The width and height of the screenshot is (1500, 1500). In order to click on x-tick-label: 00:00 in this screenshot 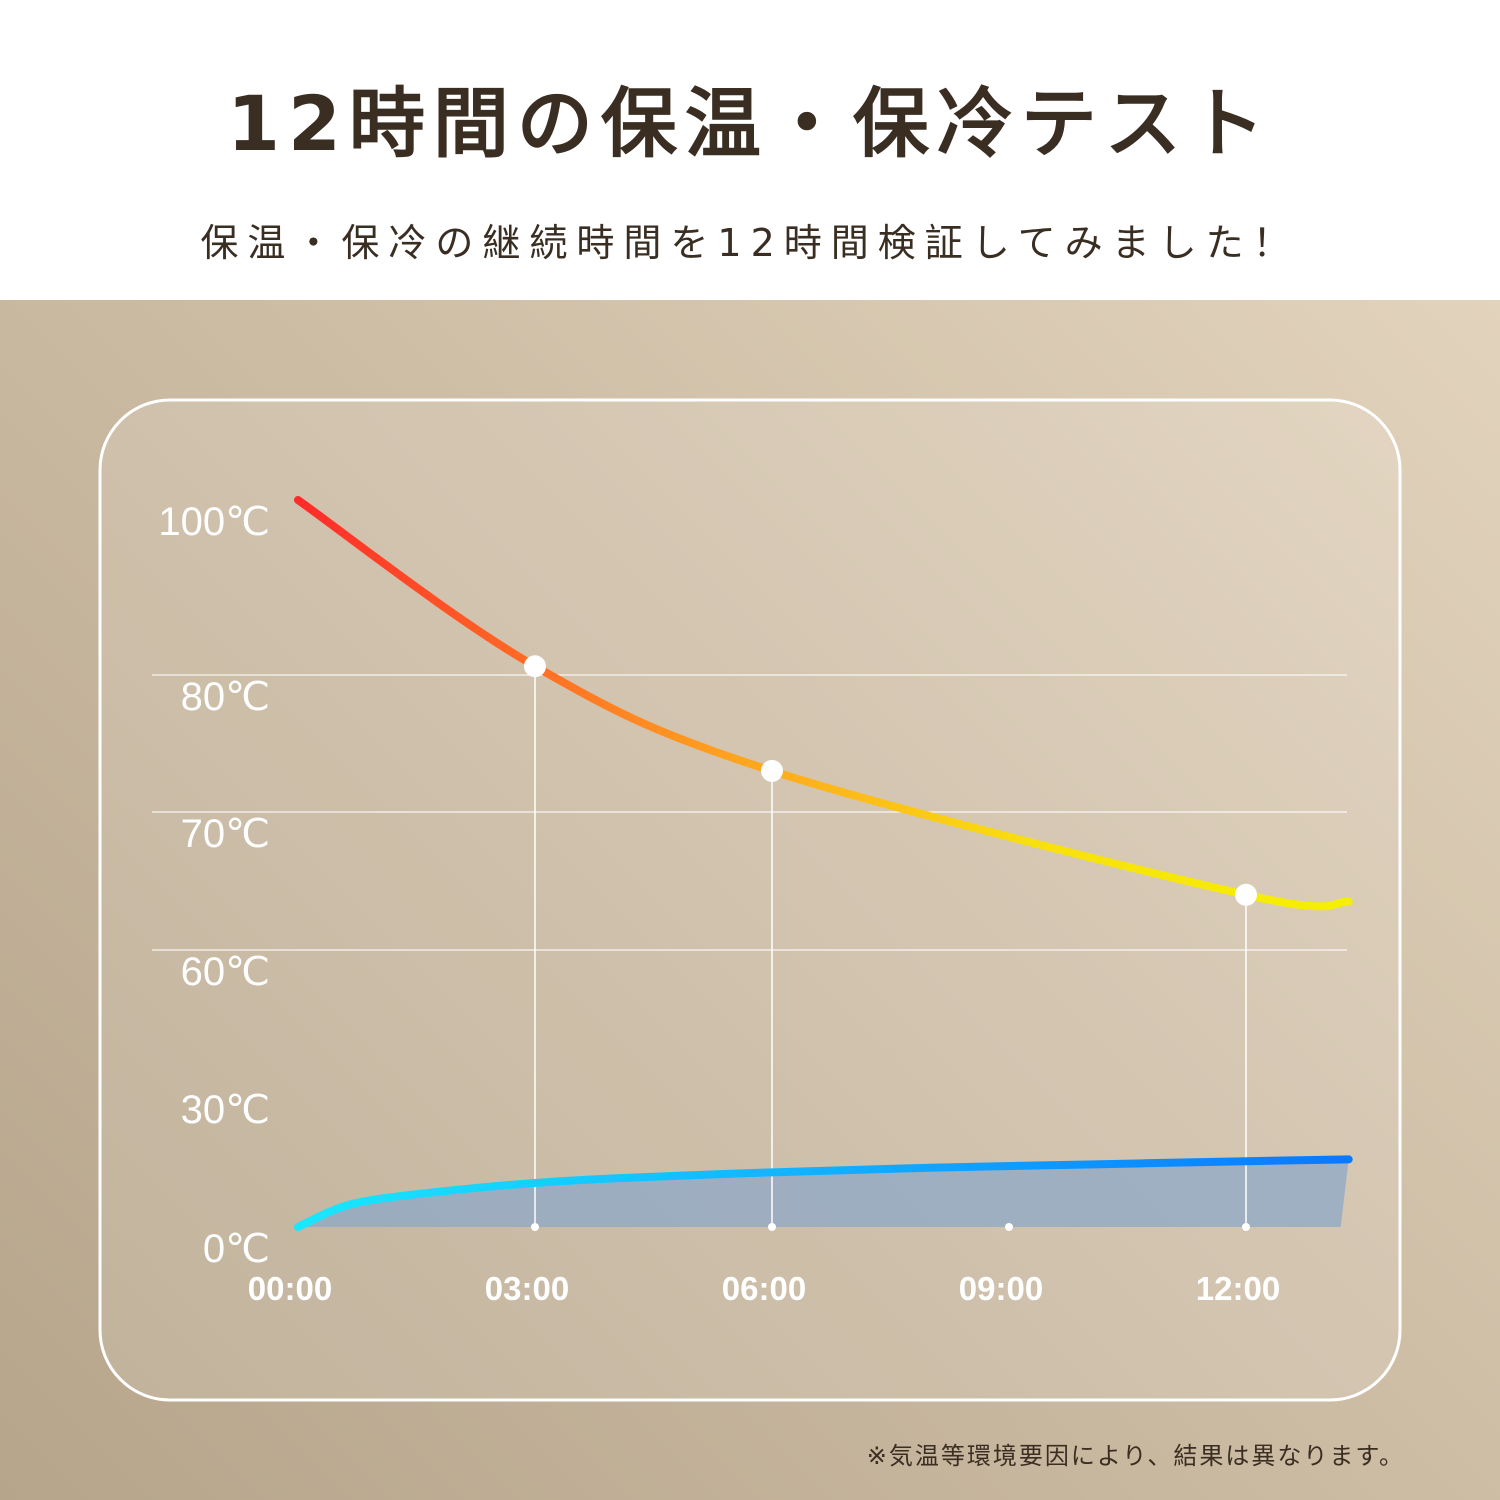, I will do `click(290, 1288)`.